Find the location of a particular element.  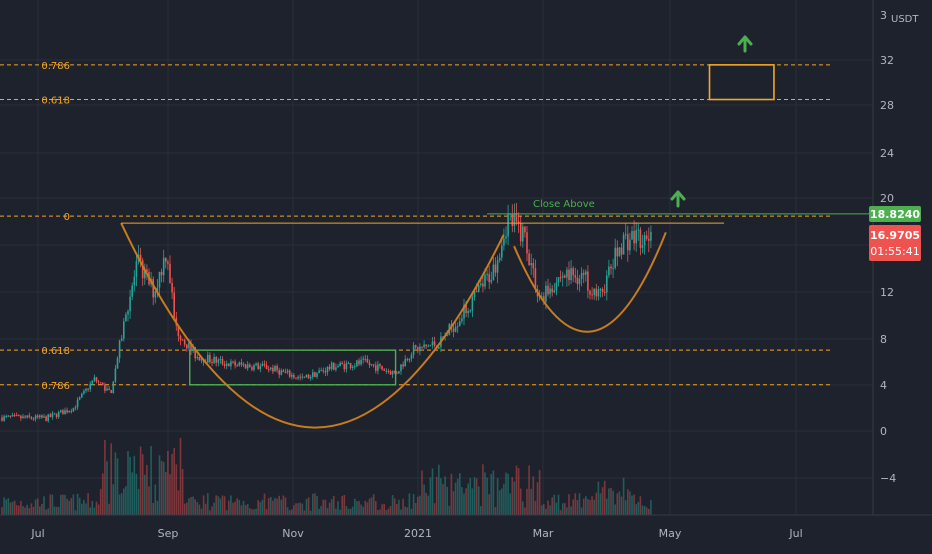

time-tick-label: May is located at coordinates (670, 533).